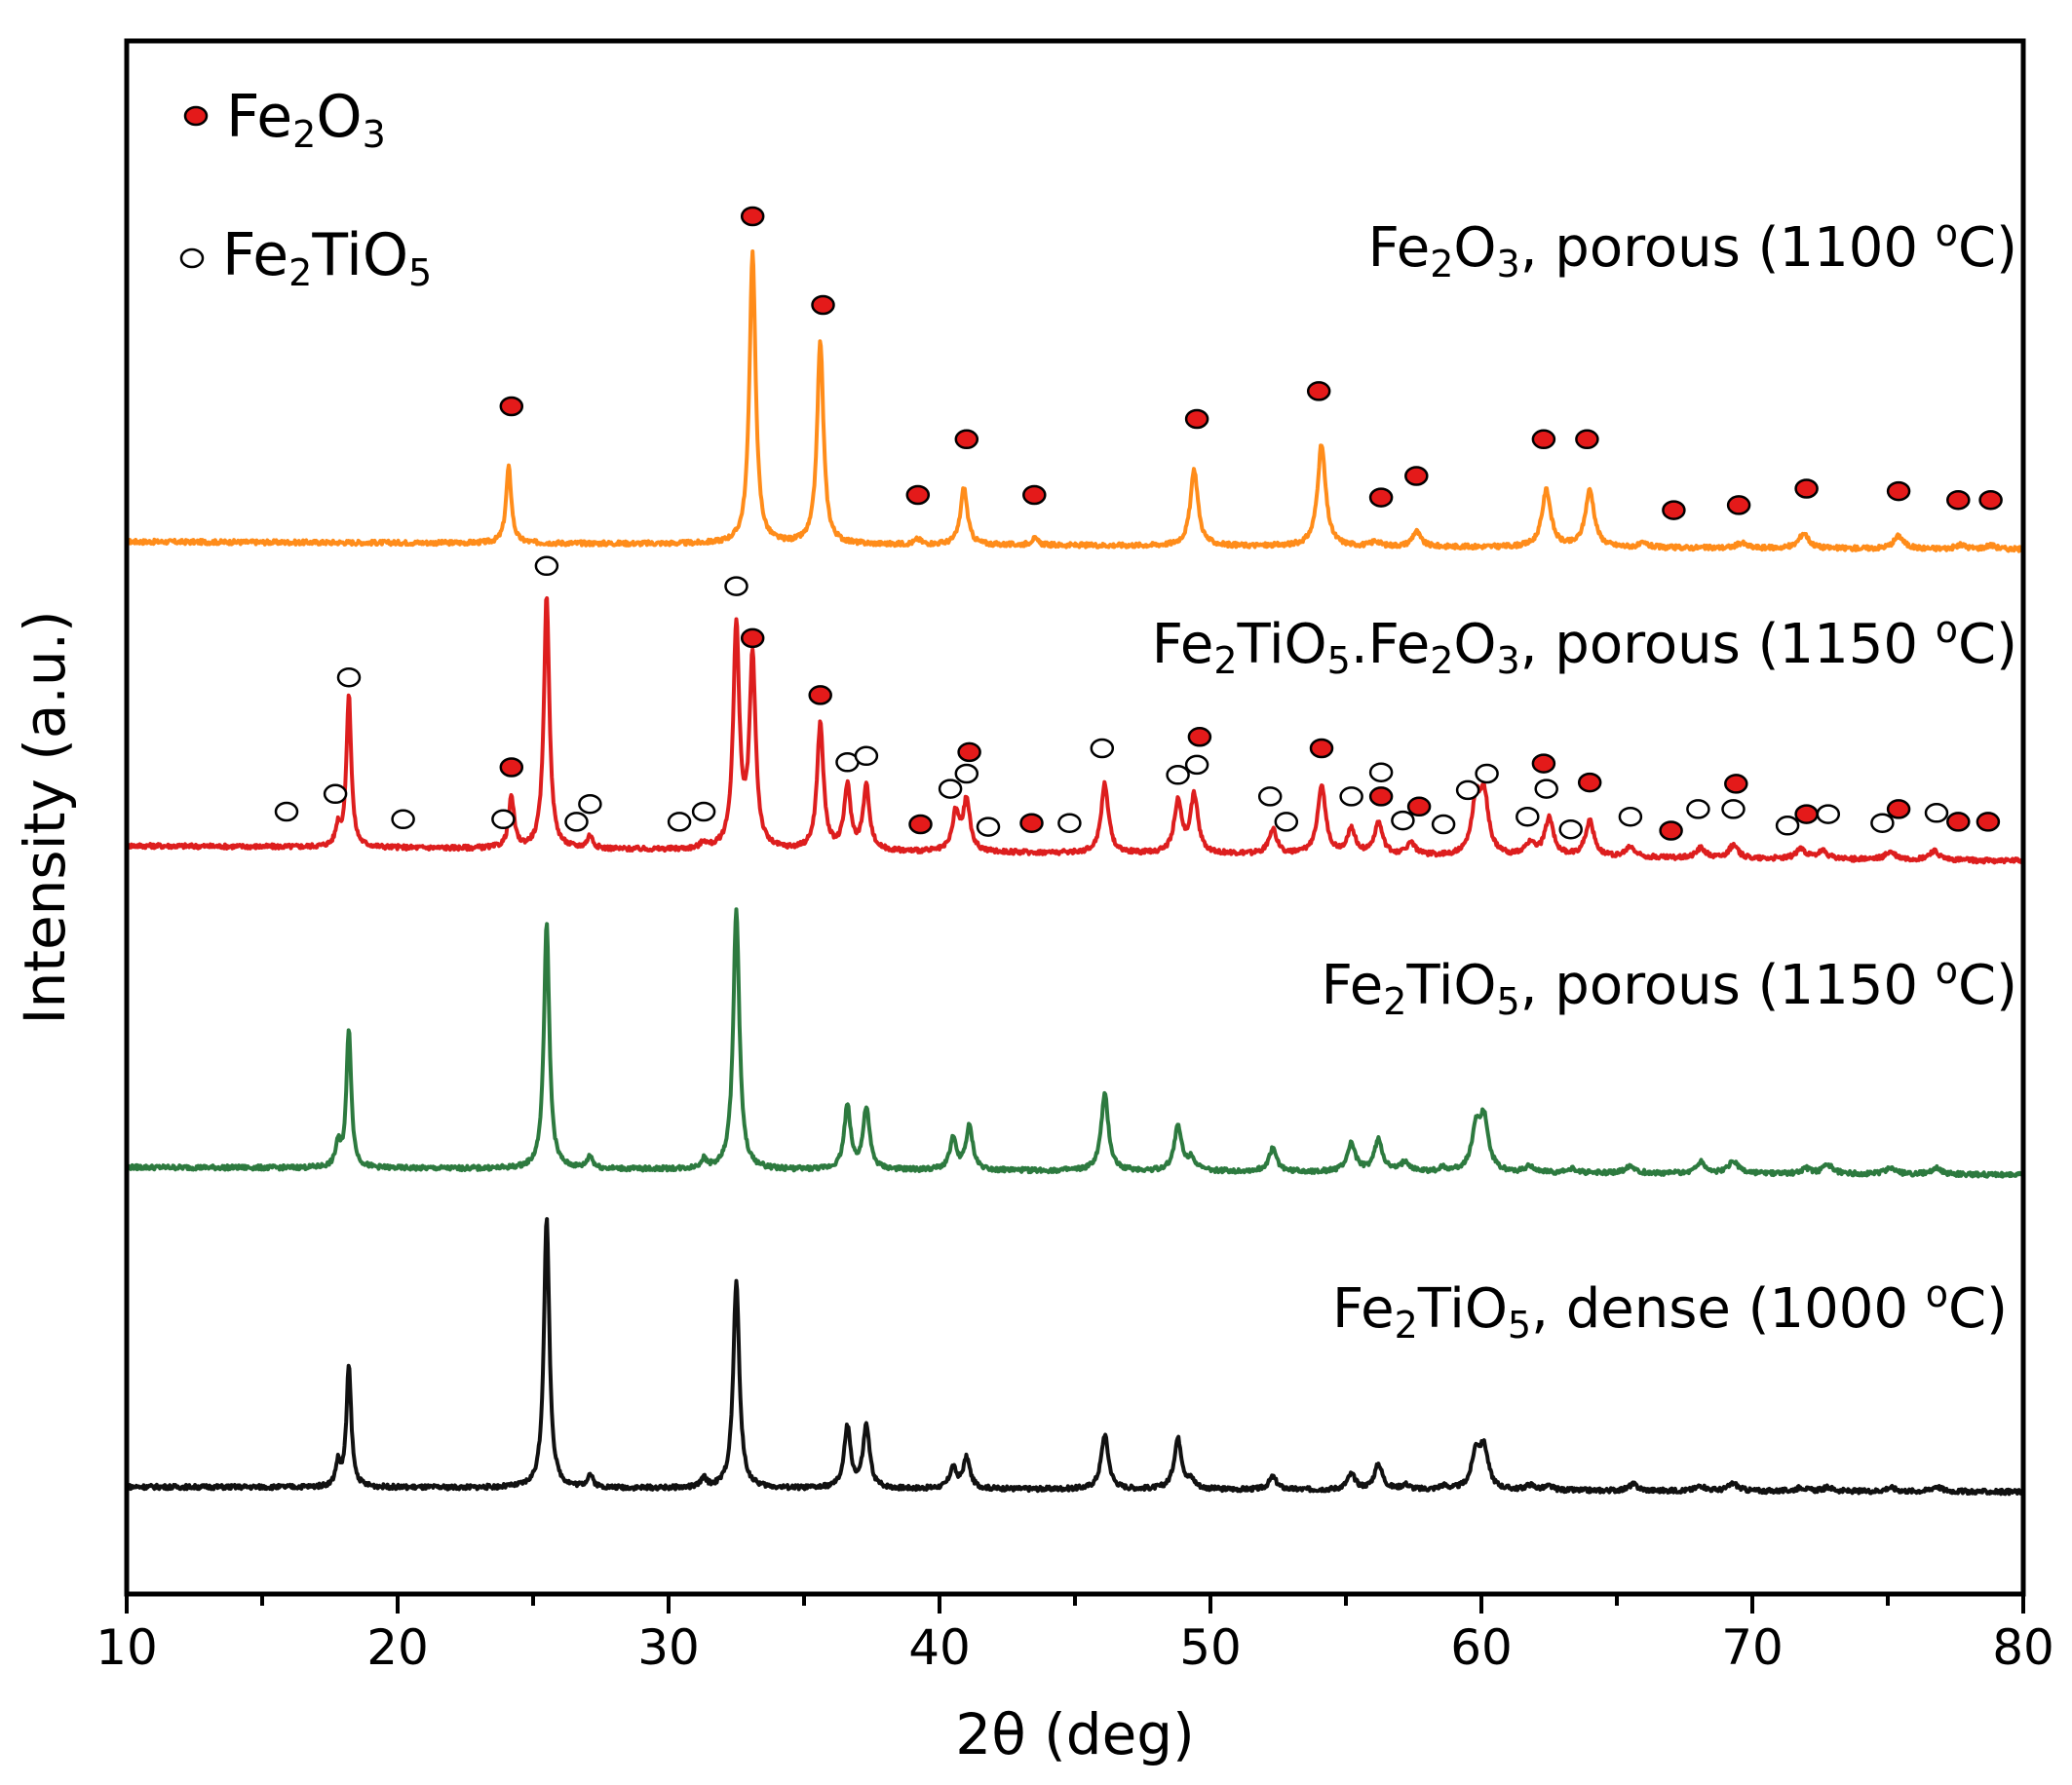 The height and width of the screenshot is (1785, 2072). I want to click on x-axis-ticks: 10 20 30 40 50 60 70 80, so click(1075, 1635).